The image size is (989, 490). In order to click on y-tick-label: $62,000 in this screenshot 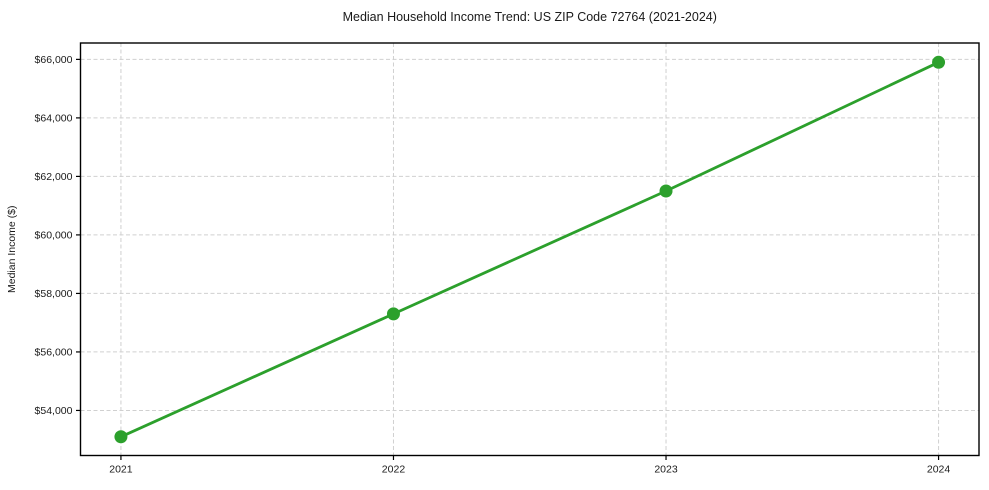, I will do `click(54, 177)`.